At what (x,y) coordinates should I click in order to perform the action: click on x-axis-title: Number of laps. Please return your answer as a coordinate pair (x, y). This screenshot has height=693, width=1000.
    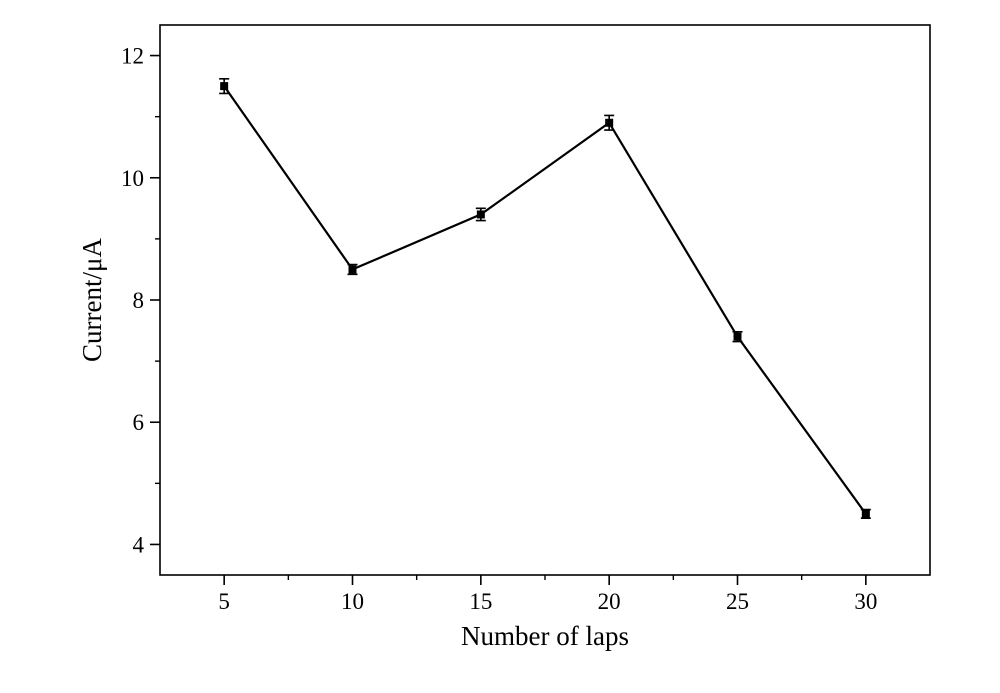
    Looking at the image, I should click on (545, 636).